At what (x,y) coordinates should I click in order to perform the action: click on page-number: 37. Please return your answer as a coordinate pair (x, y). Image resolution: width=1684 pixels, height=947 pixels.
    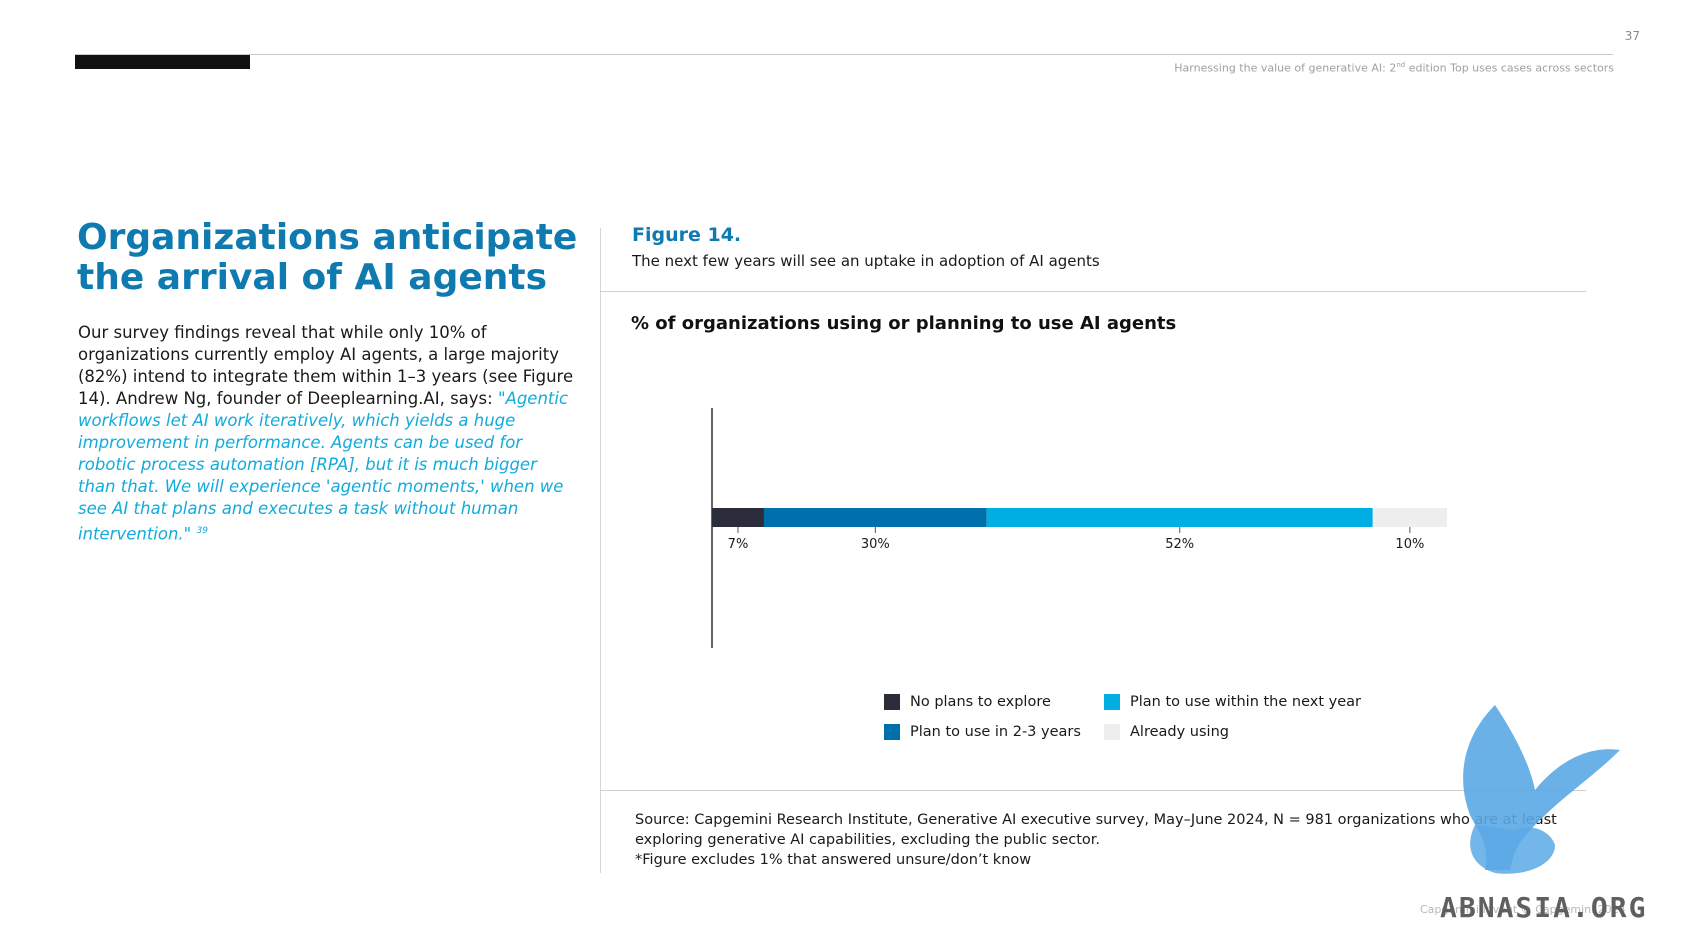
    Looking at the image, I should click on (1632, 36).